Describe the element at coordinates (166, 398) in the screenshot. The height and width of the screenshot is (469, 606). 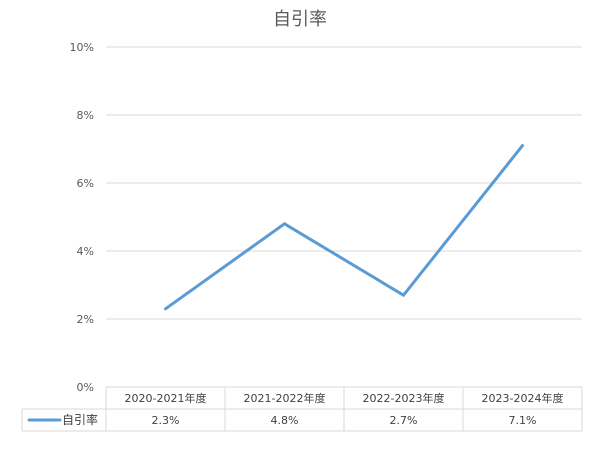
I see `x-category-label: 2020-2021年度` at that location.